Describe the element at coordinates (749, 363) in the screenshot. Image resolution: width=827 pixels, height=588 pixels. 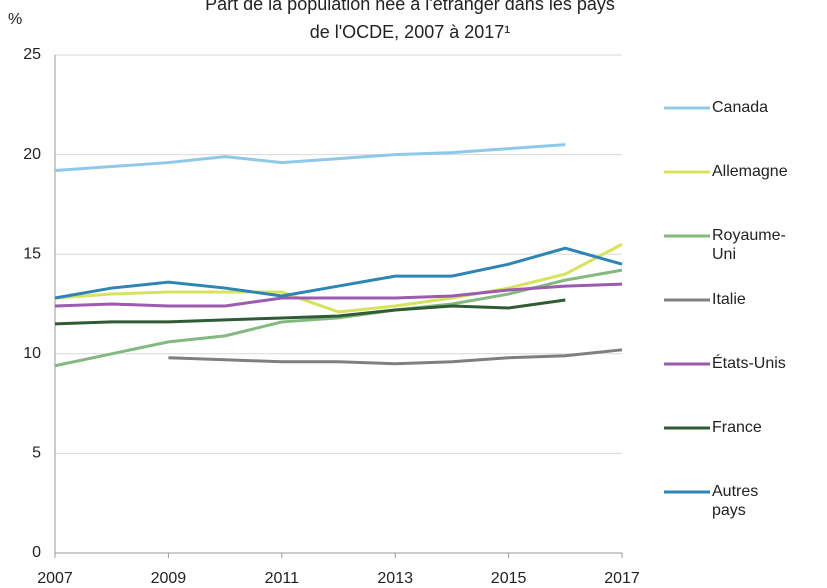
I see `legend-label: États-Unis` at that location.